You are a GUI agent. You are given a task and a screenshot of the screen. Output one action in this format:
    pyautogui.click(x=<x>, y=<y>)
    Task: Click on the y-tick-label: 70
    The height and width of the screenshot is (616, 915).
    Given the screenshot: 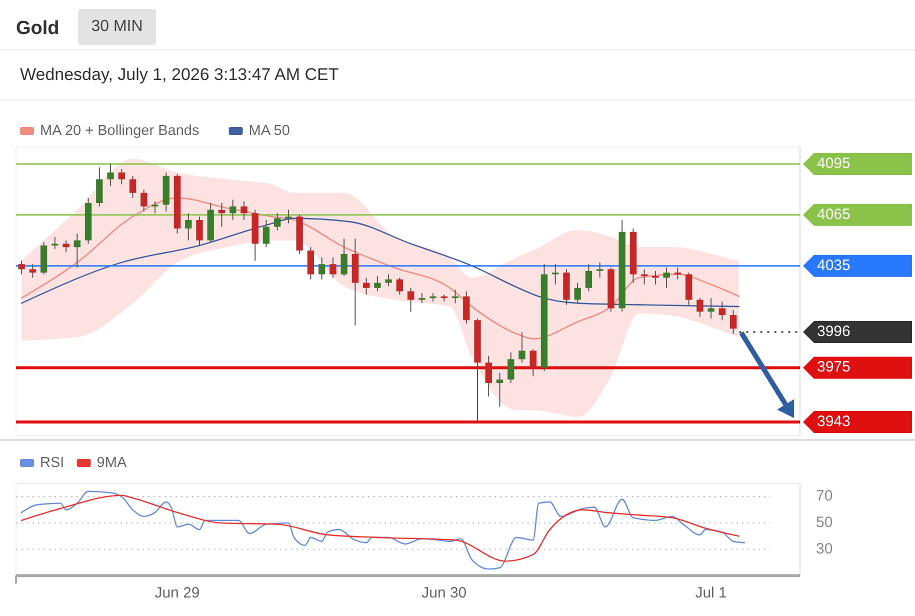 What is the action you would take?
    pyautogui.click(x=824, y=496)
    